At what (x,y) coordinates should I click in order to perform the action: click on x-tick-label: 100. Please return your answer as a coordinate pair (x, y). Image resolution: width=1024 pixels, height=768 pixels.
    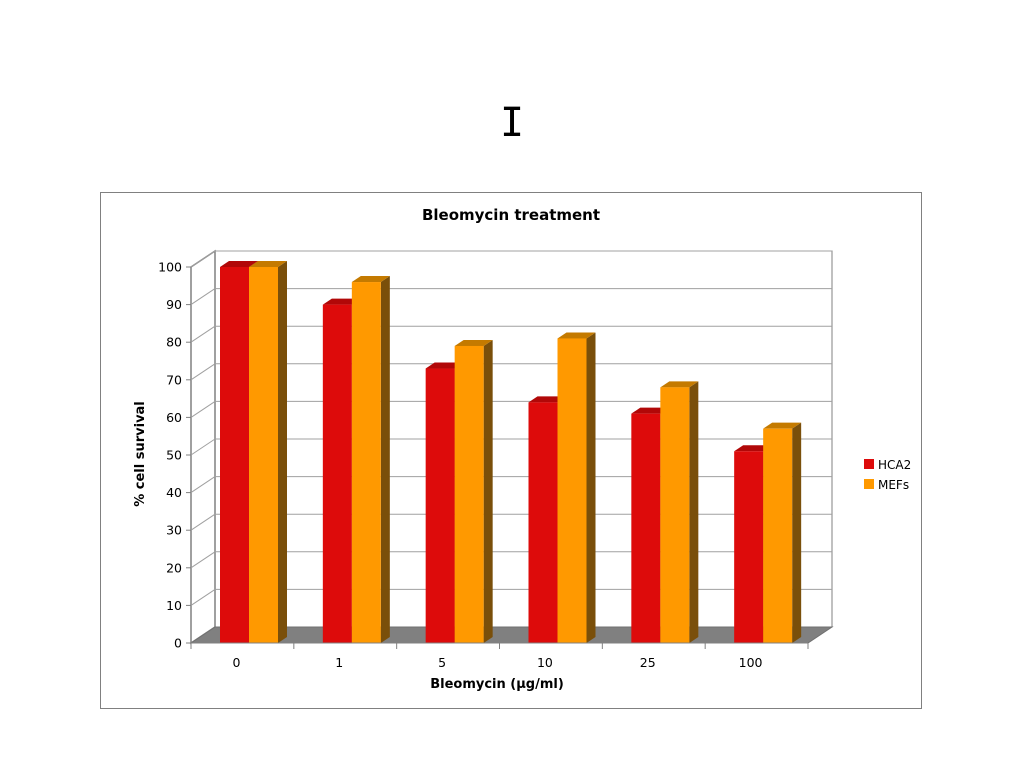
    Looking at the image, I should click on (751, 662).